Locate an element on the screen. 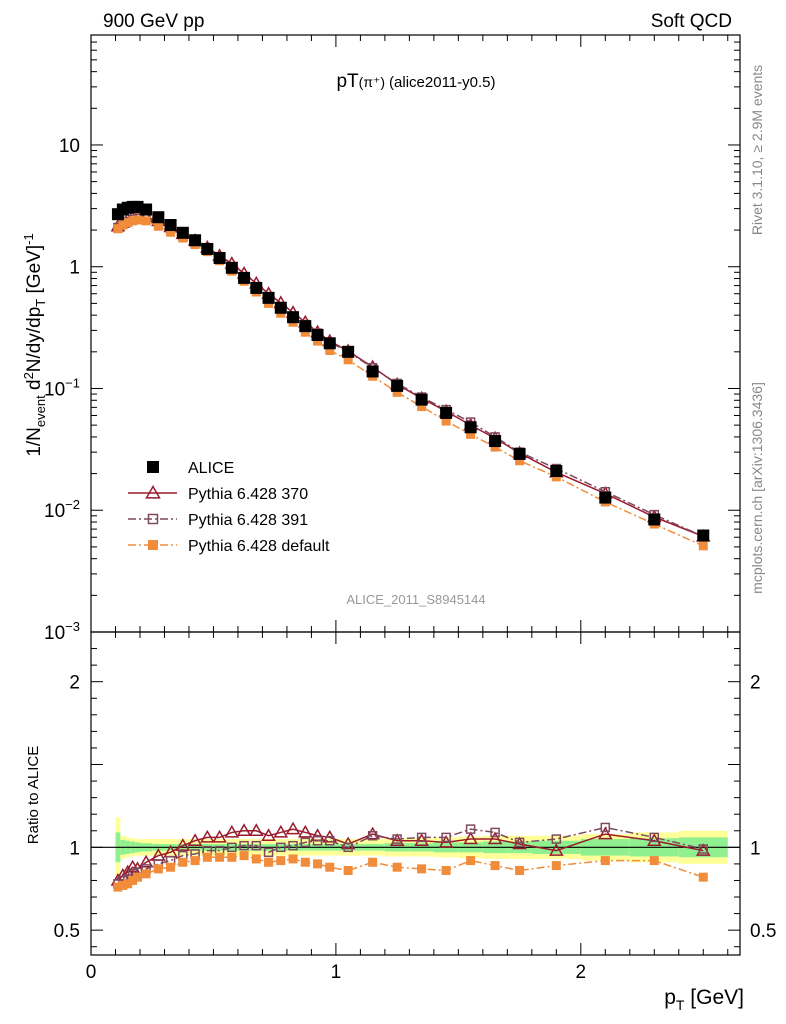 Image resolution: width=786 pixels, height=1024 pixels. ratio-tick-label-right: 2 is located at coordinates (755, 683).